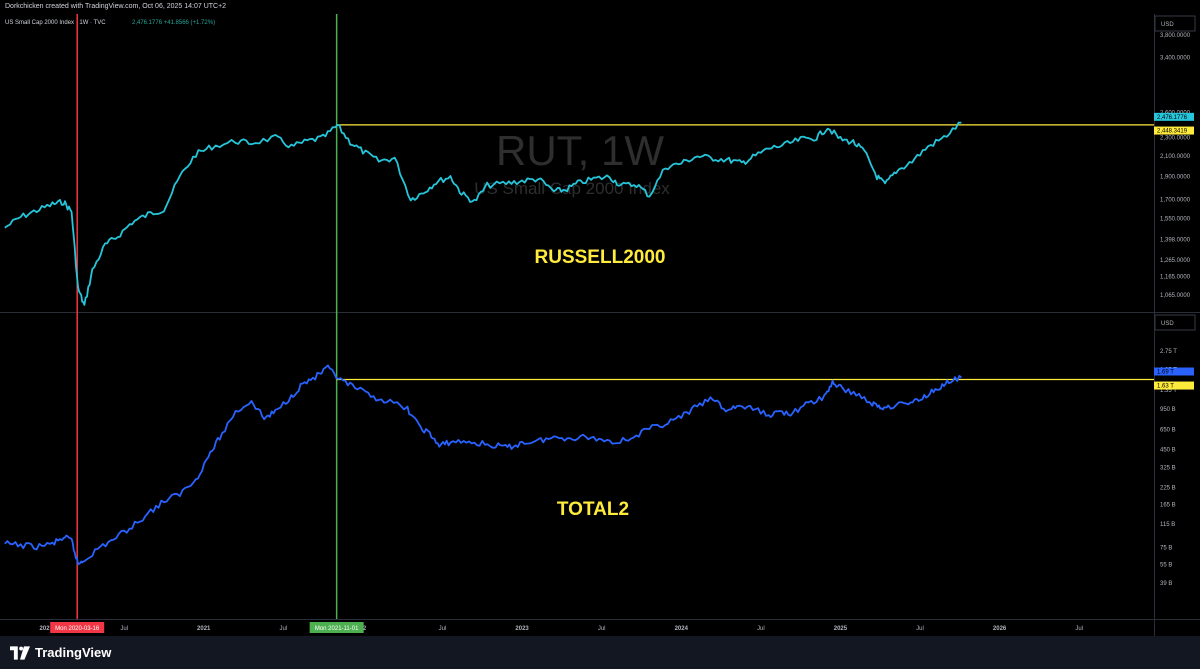 This screenshot has height=669, width=1200. I want to click on rut-last-price-badge, so click(1174, 116).